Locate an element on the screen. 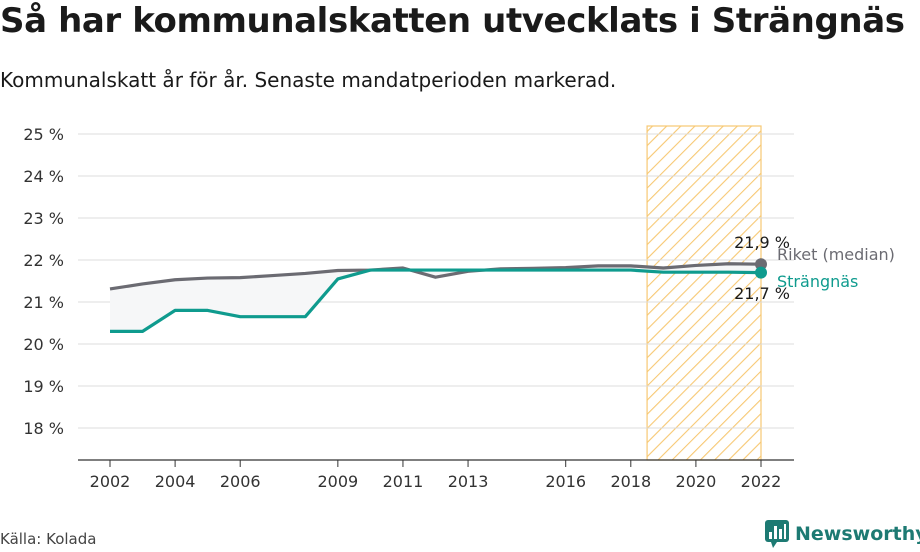 The image size is (920, 552). difference-area is located at coordinates (435, 297).